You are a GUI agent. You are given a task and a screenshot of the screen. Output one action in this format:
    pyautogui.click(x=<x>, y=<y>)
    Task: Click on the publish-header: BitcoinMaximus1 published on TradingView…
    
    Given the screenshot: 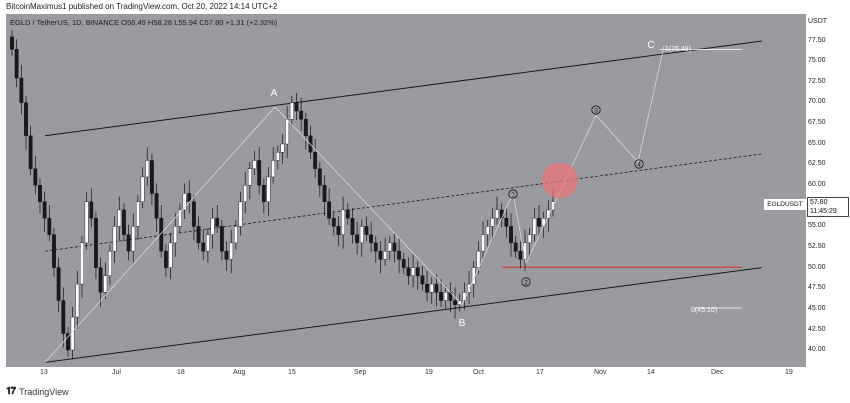 What is the action you would take?
    pyautogui.click(x=142, y=6)
    